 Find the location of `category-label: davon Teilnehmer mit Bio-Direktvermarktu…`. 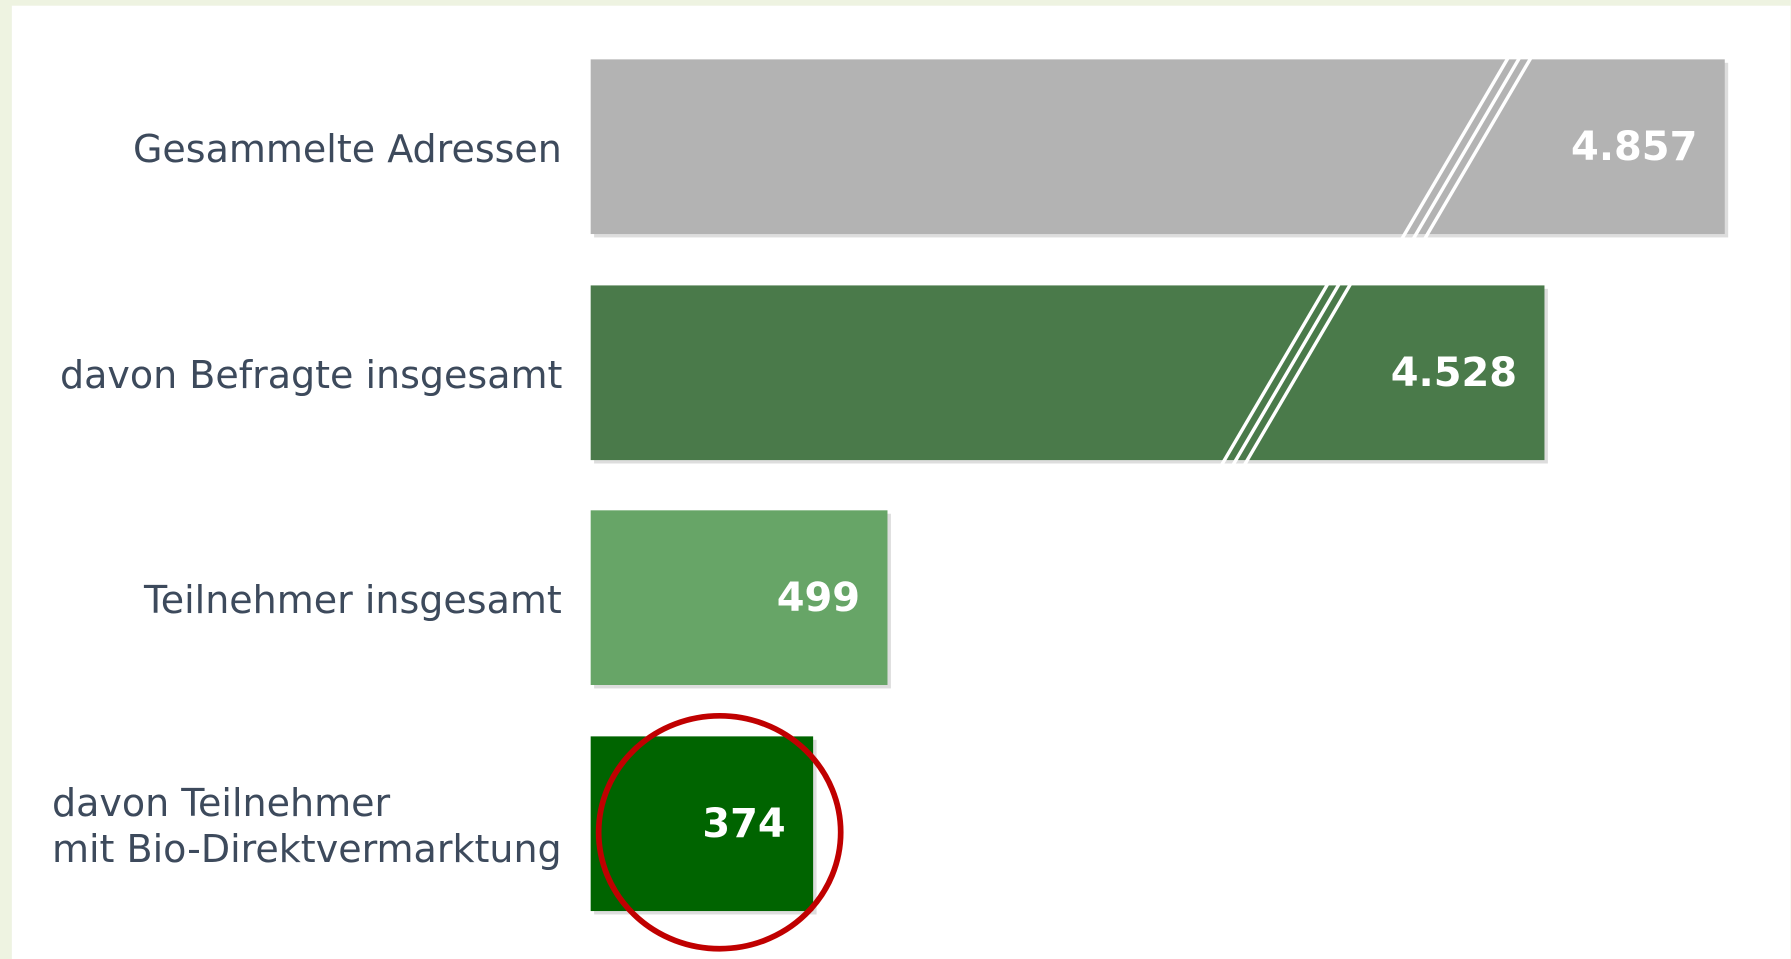

category-label: davon Teilnehmer mit Bio-Direktvermarktu… is located at coordinates (306, 826).